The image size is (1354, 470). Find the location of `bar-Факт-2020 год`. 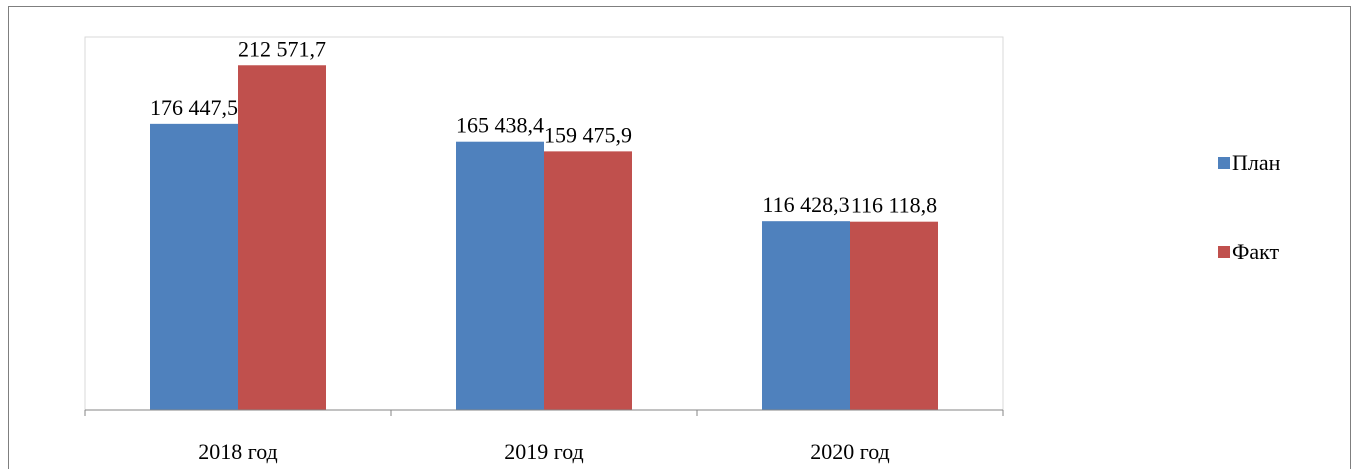

bar-Факт-2020 год is located at coordinates (894, 315).